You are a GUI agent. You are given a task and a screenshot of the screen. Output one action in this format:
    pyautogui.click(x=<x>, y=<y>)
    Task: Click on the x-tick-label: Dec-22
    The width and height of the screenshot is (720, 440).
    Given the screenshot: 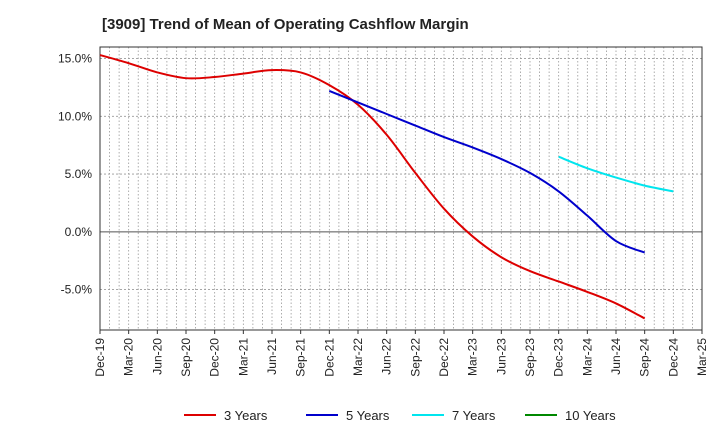 What is the action you would take?
    pyautogui.click(x=444, y=357)
    